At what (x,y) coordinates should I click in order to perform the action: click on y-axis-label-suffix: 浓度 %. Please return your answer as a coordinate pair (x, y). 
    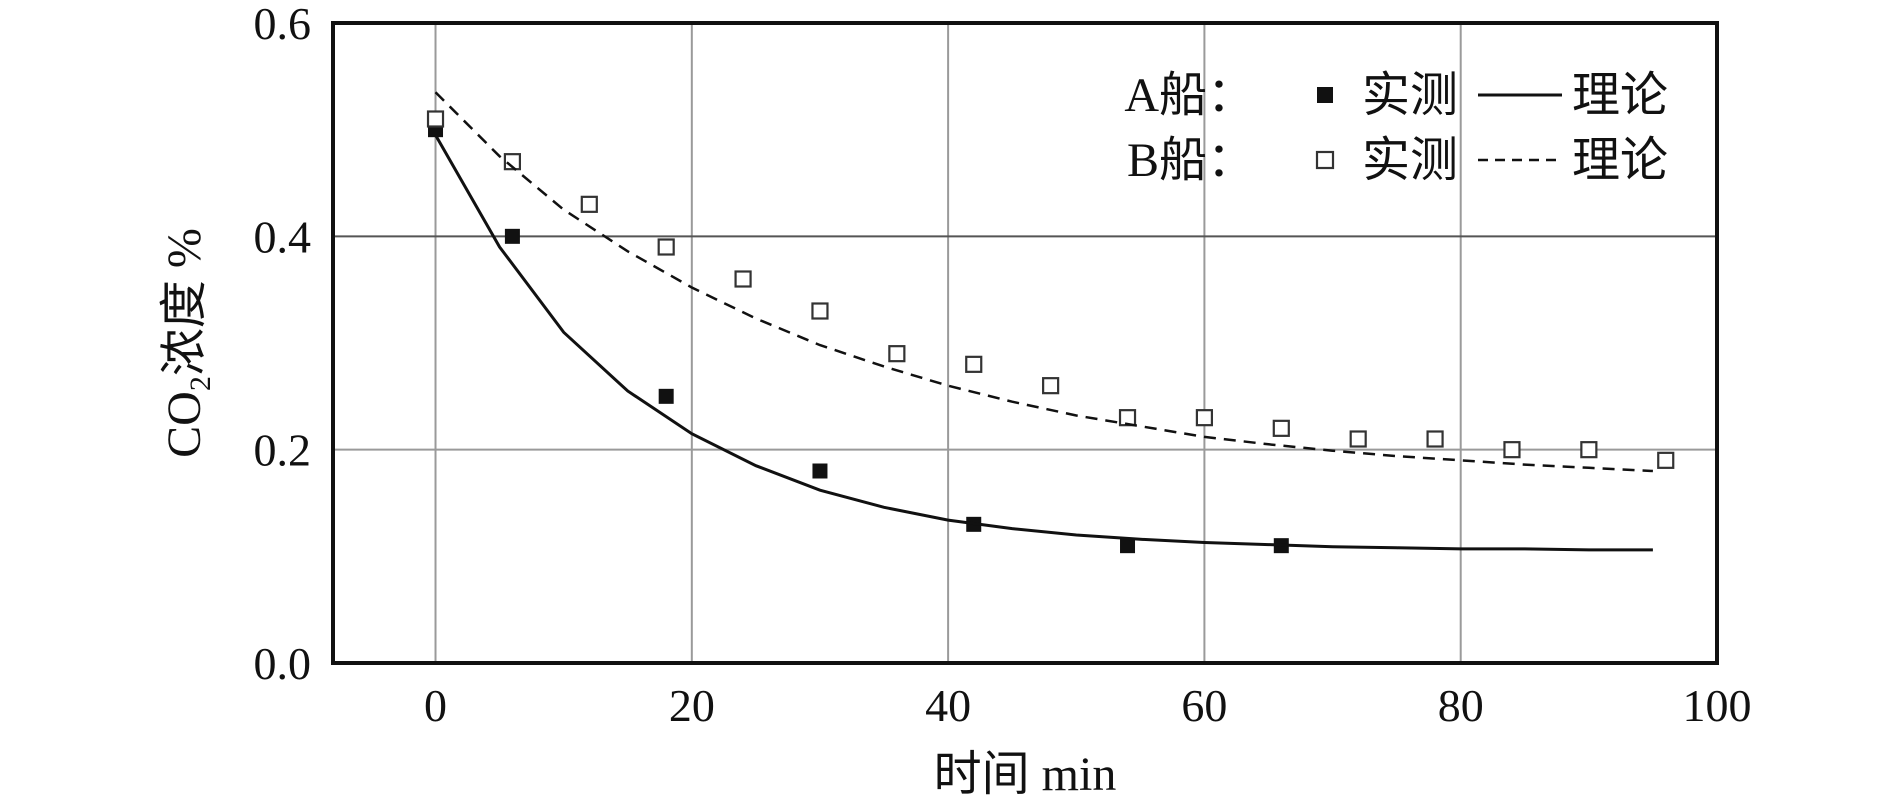
    Looking at the image, I should click on (184, 302).